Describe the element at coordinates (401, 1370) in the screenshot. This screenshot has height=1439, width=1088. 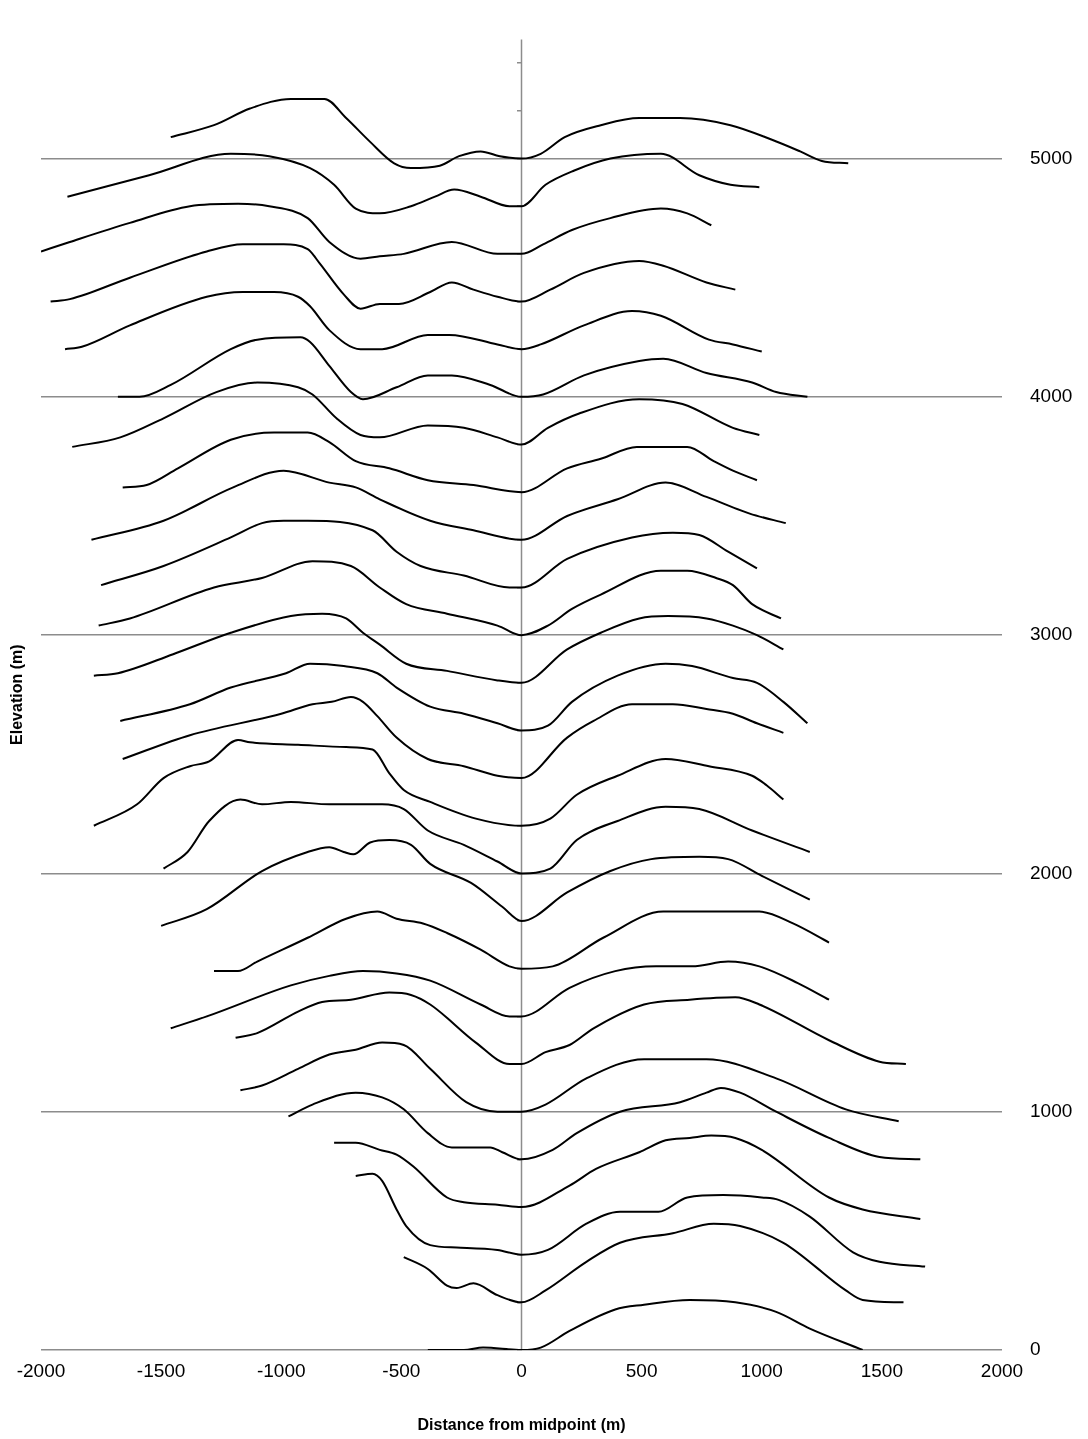
I see `x-tick-label: -500` at that location.